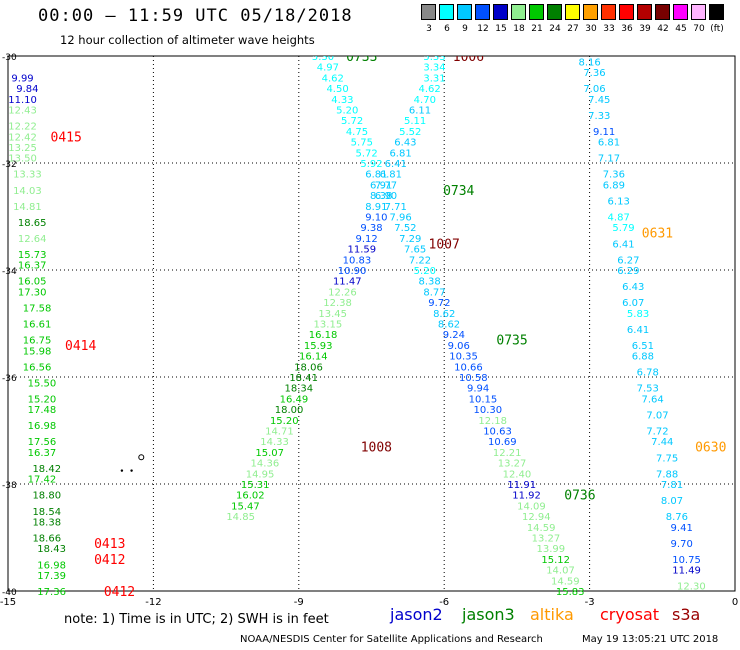 The width and height of the screenshot is (740, 650). I want to click on swh-value: 18.65, so click(32, 223).